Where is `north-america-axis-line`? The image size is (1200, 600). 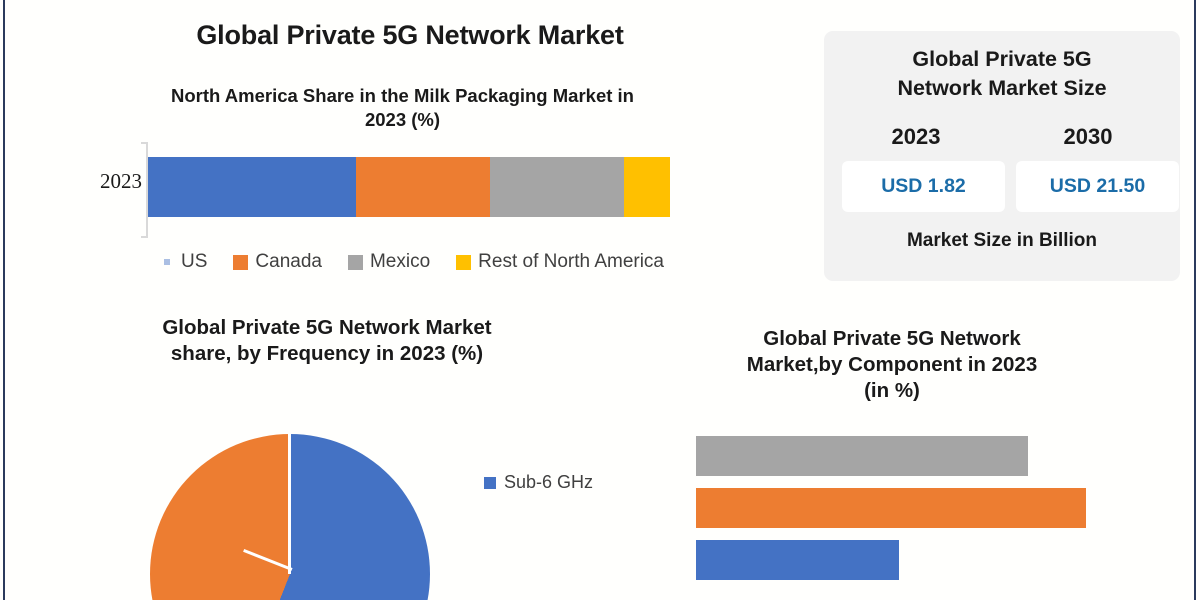 north-america-axis-line is located at coordinates (147, 190).